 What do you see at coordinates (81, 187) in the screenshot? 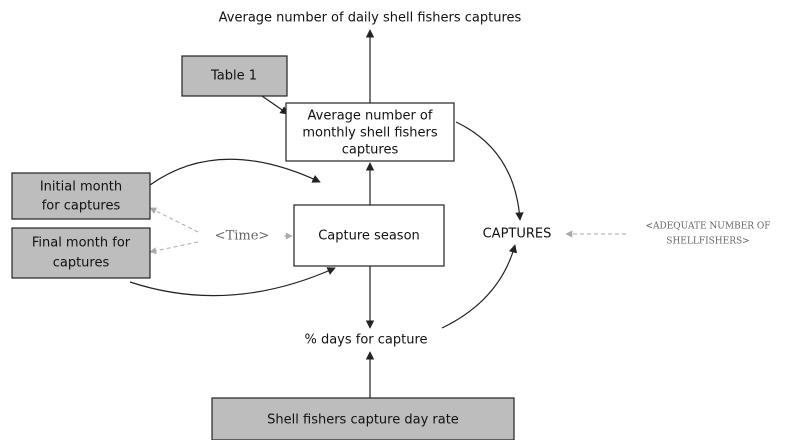
I see `label: Initial month` at bounding box center [81, 187].